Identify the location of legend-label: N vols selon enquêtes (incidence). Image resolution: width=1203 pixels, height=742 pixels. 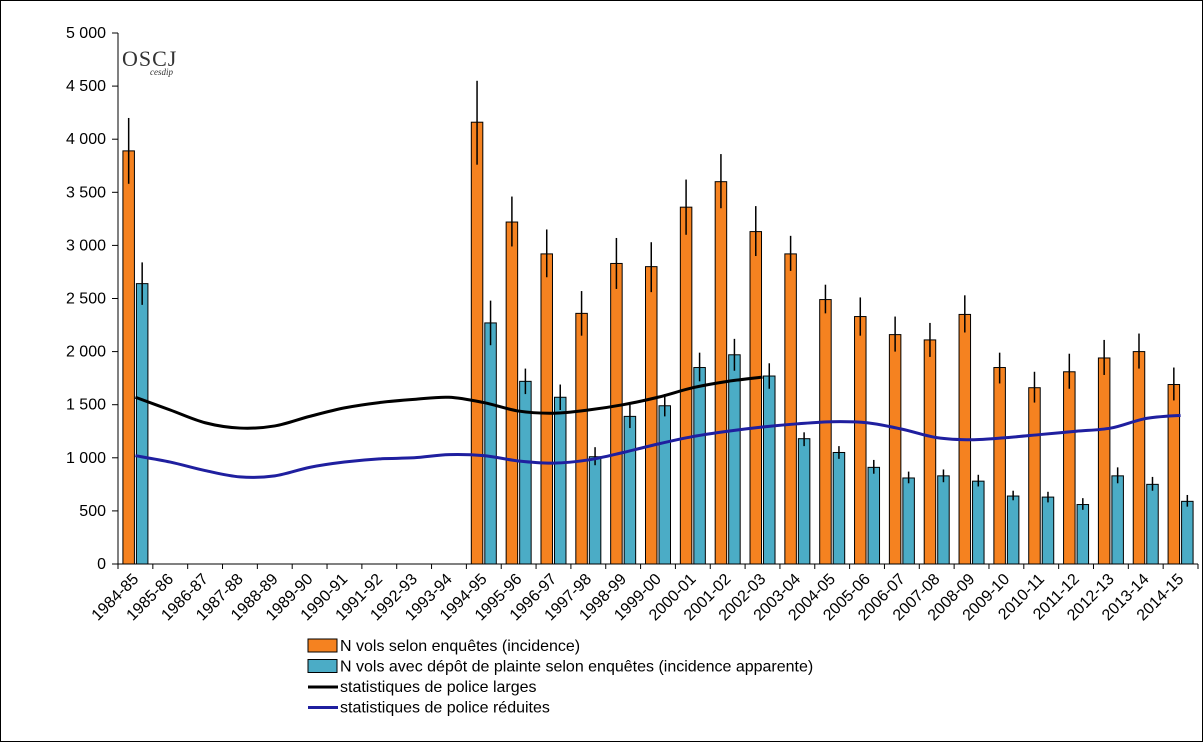
(460, 646).